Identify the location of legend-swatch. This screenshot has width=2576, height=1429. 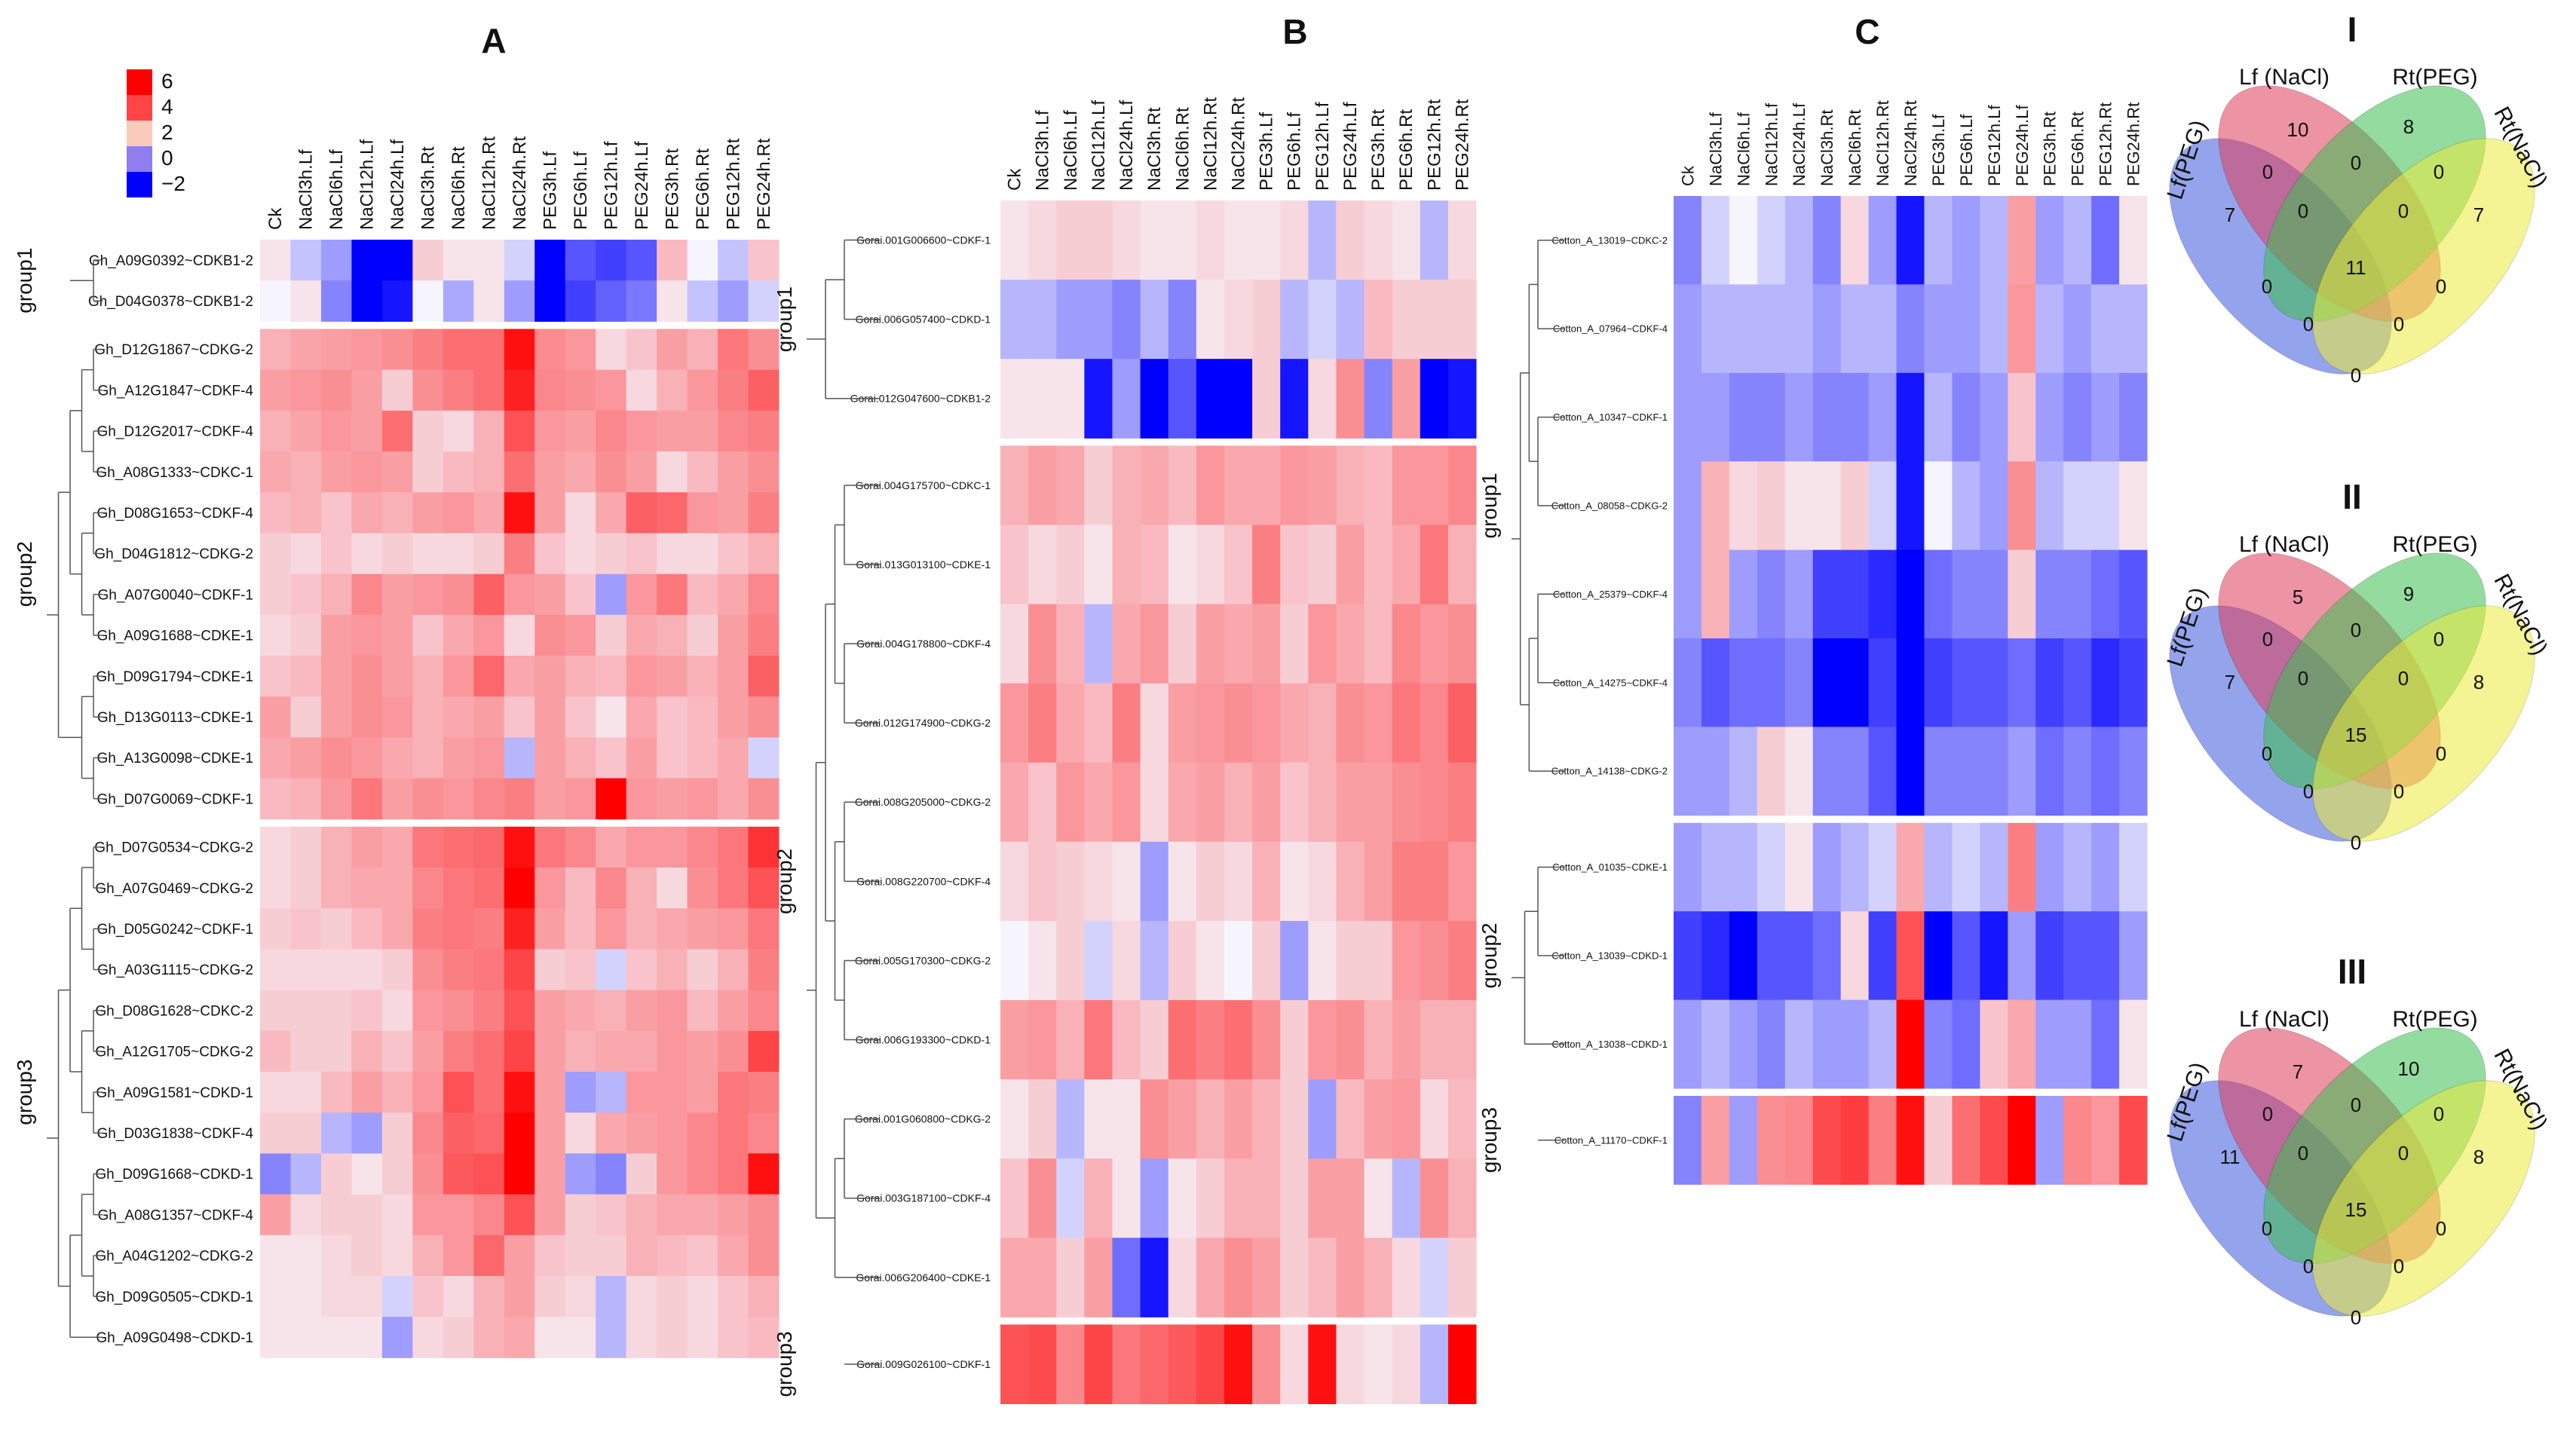
(139, 108).